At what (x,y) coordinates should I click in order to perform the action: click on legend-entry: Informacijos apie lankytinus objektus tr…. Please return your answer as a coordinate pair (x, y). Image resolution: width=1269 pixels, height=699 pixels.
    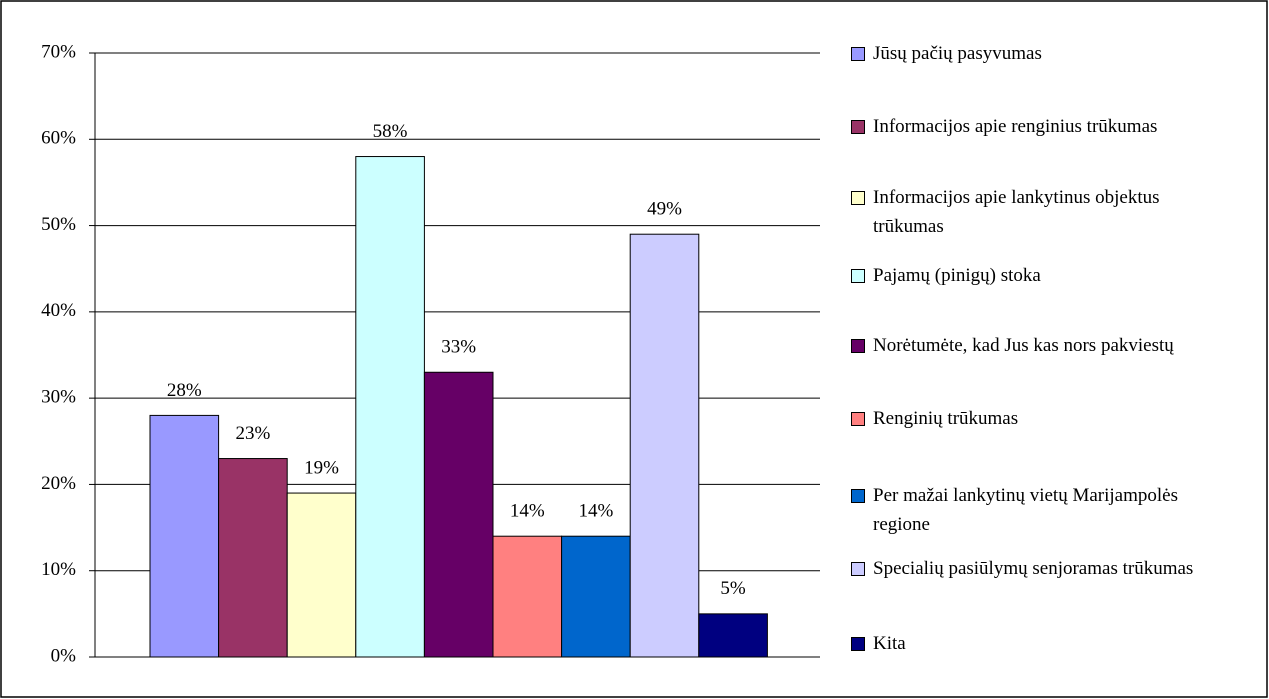
    Looking at the image, I should click on (1022, 212).